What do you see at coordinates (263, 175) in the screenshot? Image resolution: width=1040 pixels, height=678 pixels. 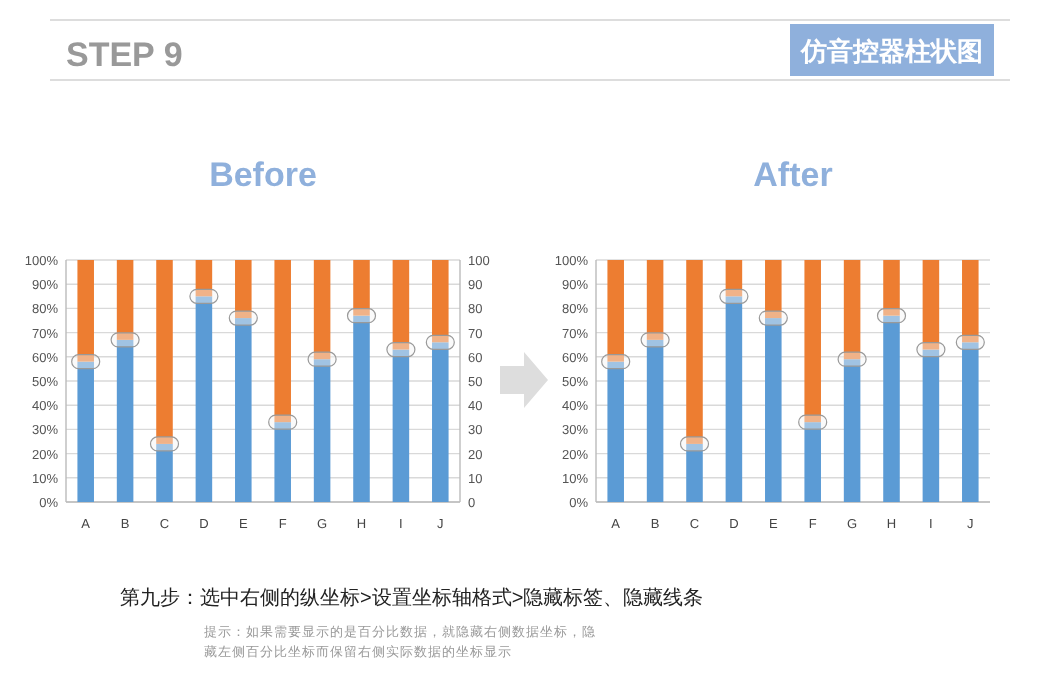 I see `chart-title: Before` at bounding box center [263, 175].